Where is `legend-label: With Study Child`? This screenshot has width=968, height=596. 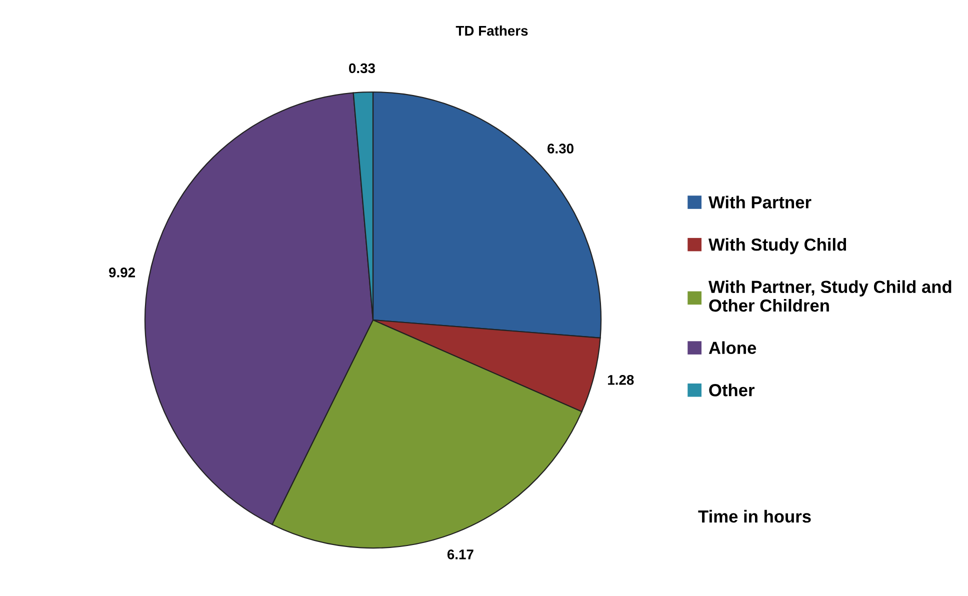
legend-label: With Study Child is located at coordinates (777, 246).